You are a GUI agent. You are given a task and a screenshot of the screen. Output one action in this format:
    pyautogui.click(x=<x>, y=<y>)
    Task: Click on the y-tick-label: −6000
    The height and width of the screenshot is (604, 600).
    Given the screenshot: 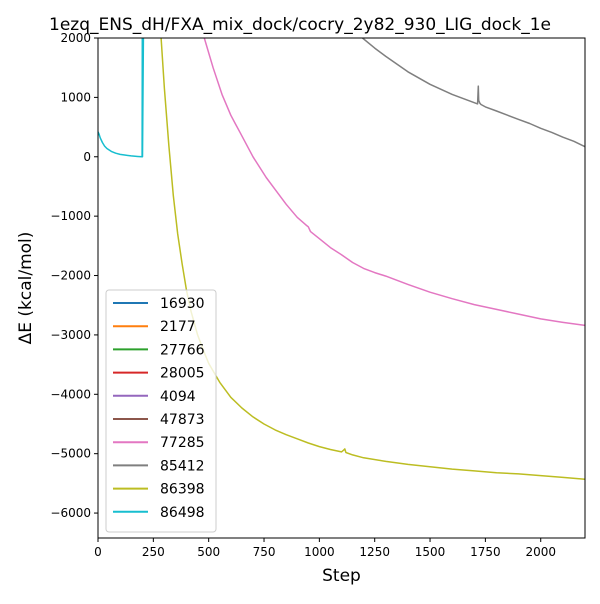 What is the action you would take?
    pyautogui.click(x=70, y=513)
    